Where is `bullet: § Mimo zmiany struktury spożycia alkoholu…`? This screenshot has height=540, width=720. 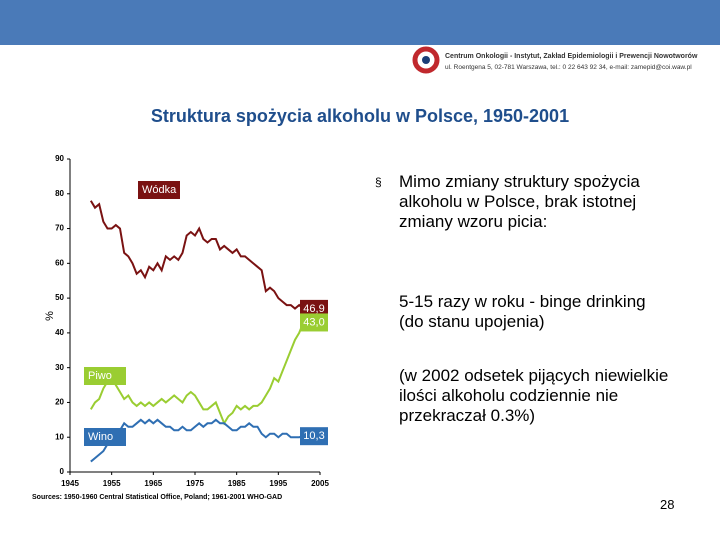
bullet: § Mimo zmiany struktury spożycia alkoholu… is located at coordinates (522, 202).